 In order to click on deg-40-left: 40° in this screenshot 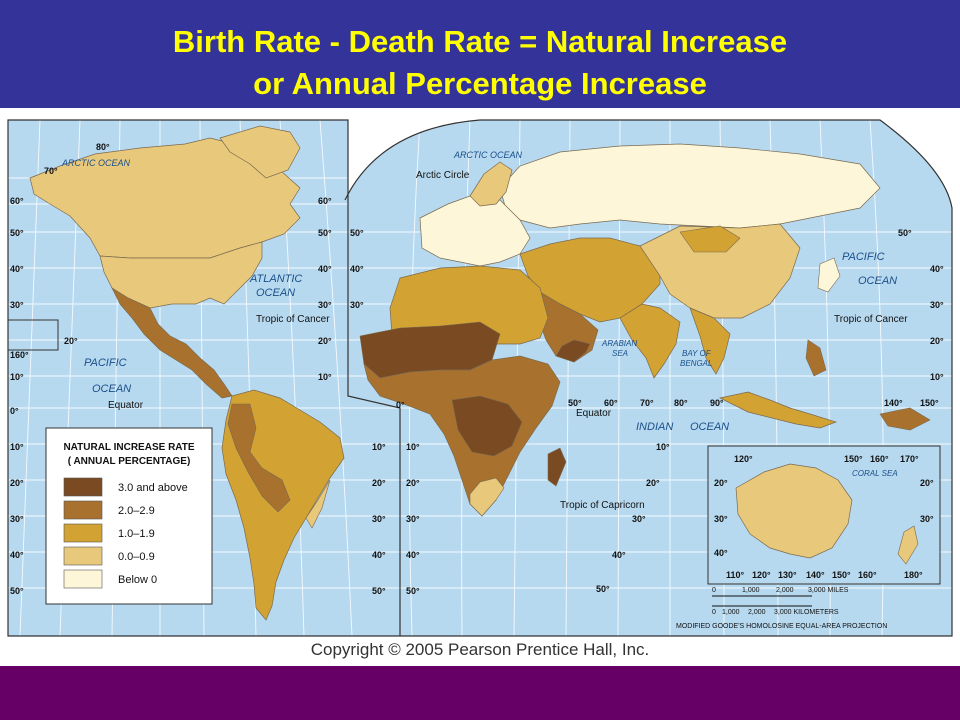, I will do `click(17, 269)`.